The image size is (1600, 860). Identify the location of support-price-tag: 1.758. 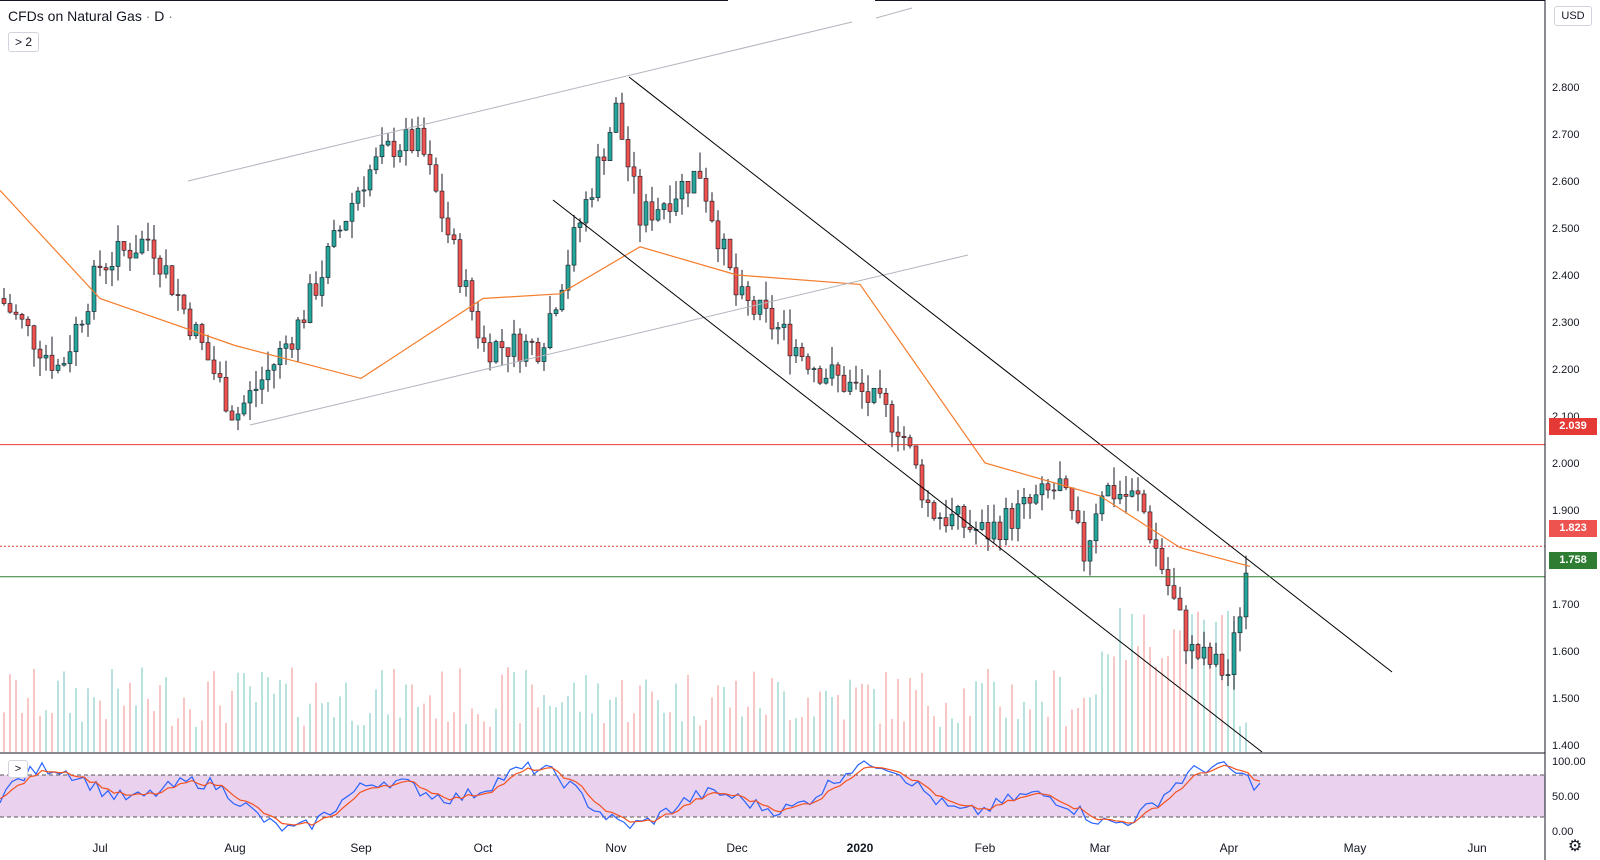
(1573, 560).